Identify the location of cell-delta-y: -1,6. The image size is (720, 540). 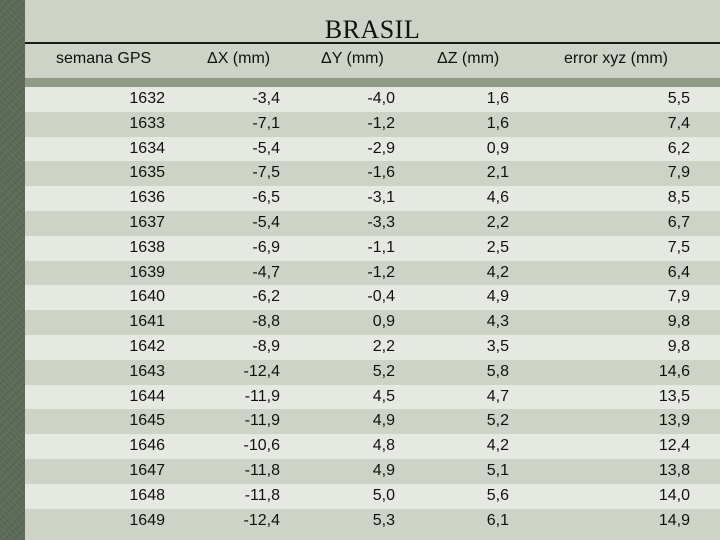
(381, 173).